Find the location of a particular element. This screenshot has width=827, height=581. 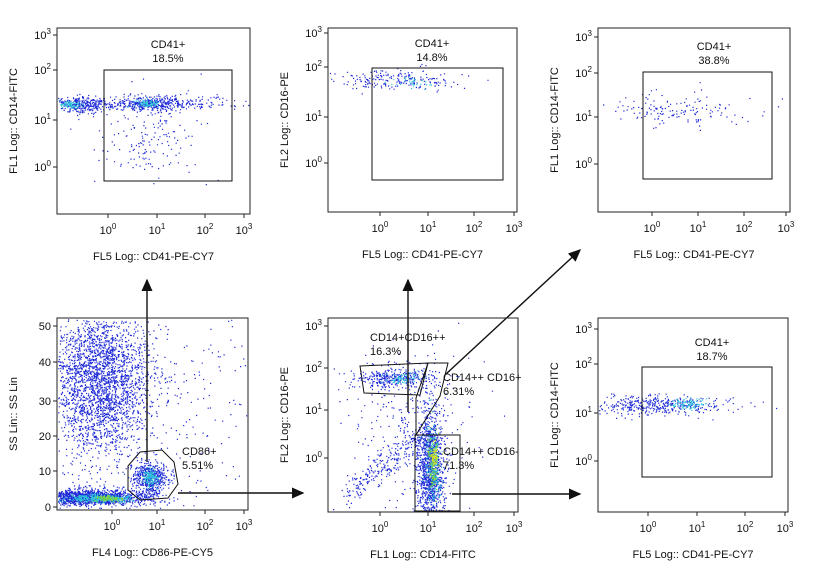

y-tick-label: 40 is located at coordinates (45, 363).